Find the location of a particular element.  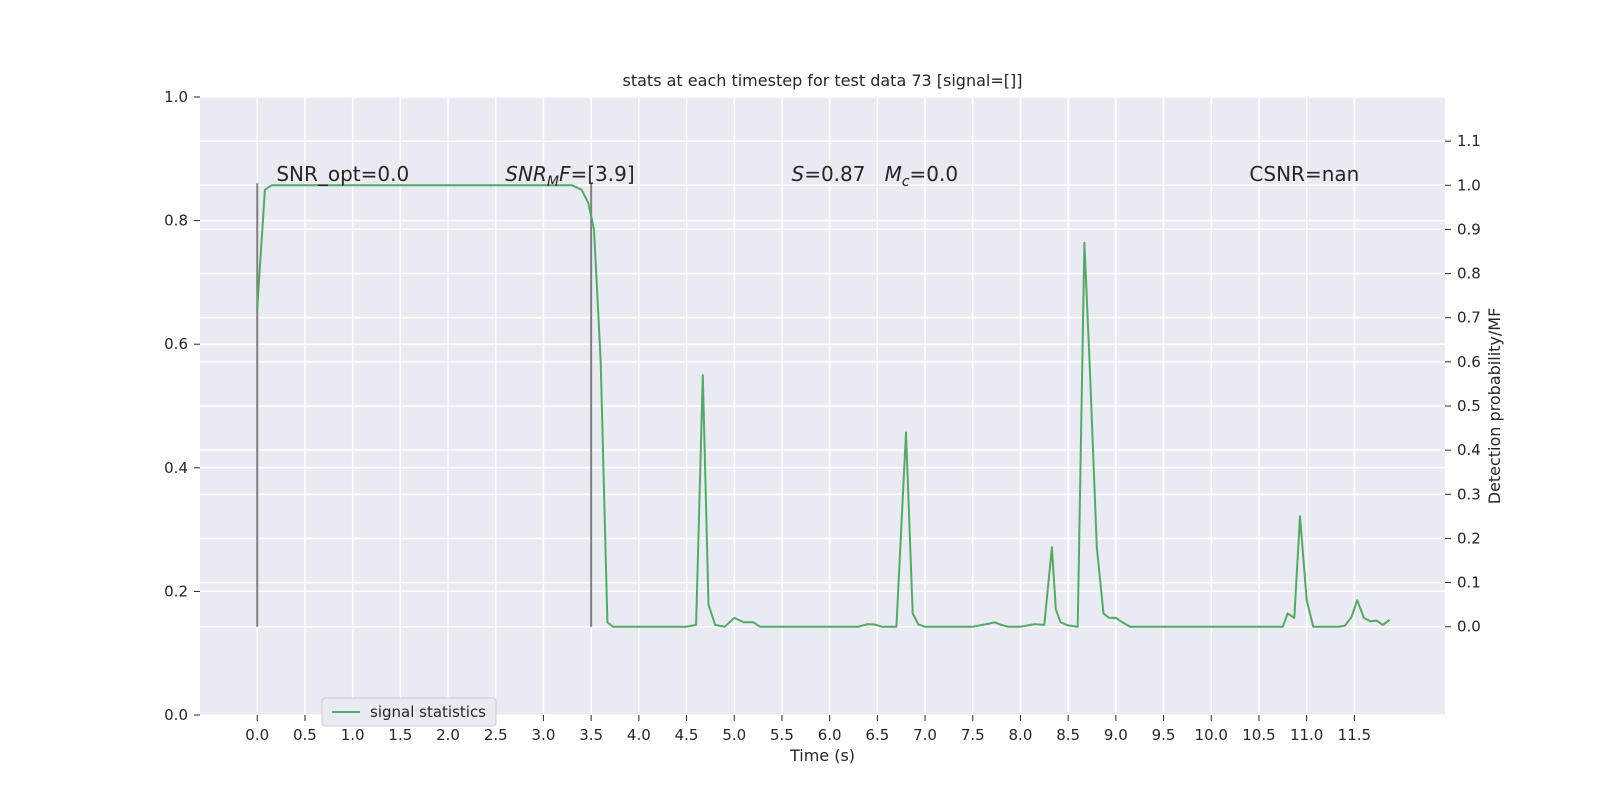

x-tick-label: 5.0 is located at coordinates (734, 735).